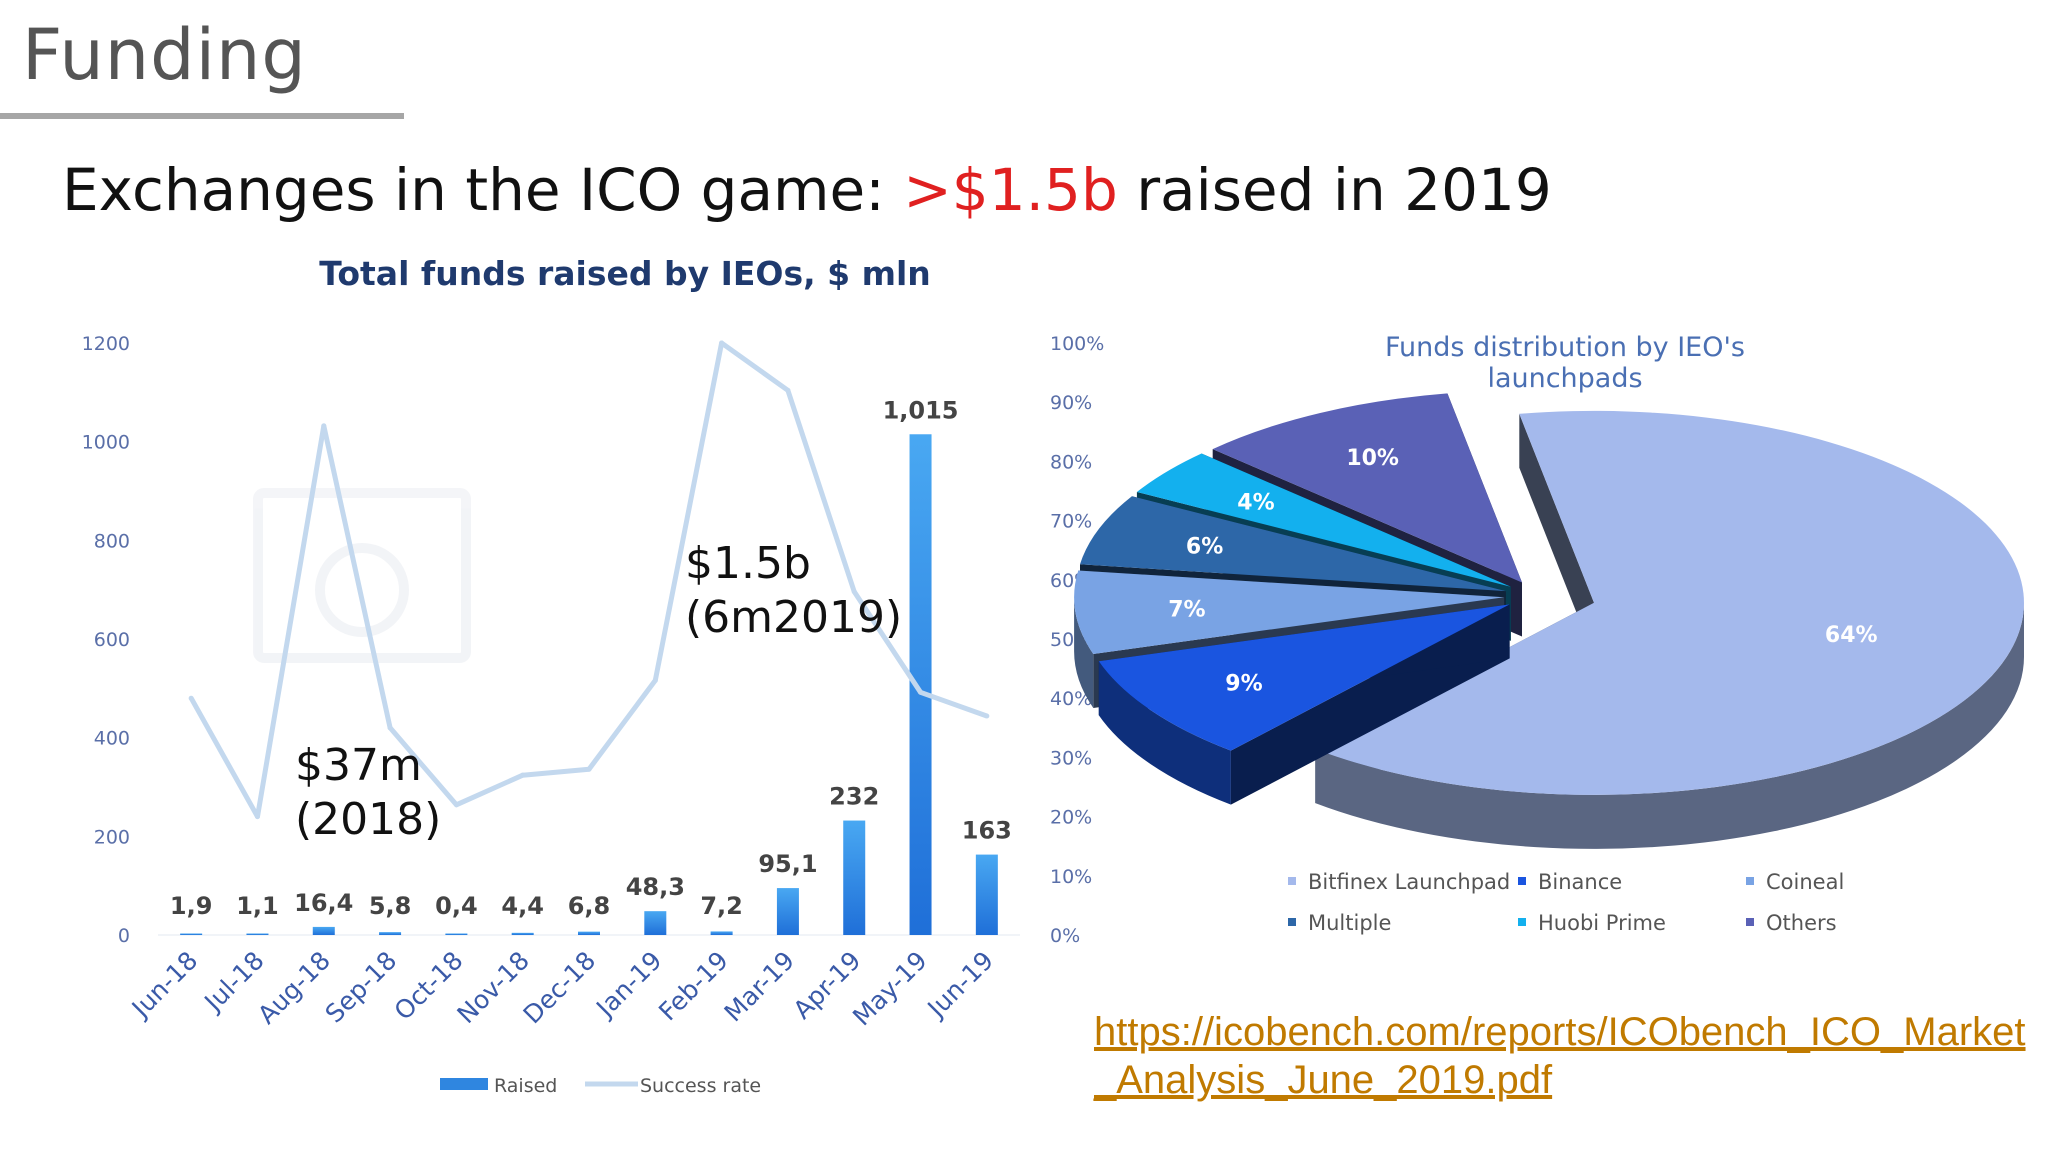 Image resolution: width=2048 pixels, height=1152 pixels. What do you see at coordinates (1851, 635) in the screenshot?
I see `pie-percent-label: 64%` at bounding box center [1851, 635].